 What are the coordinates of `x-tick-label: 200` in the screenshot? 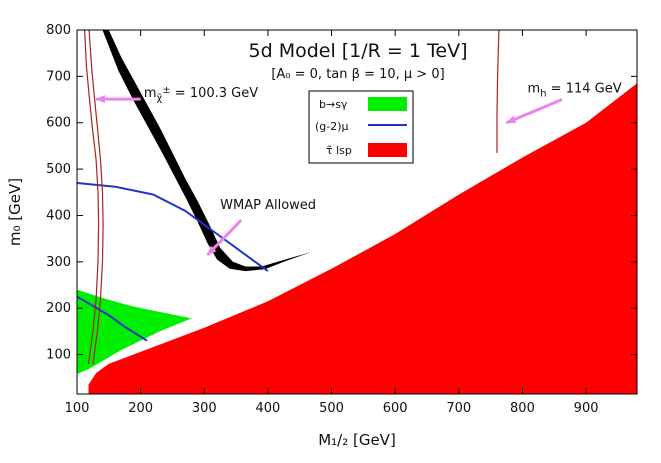 It's located at (140, 408).